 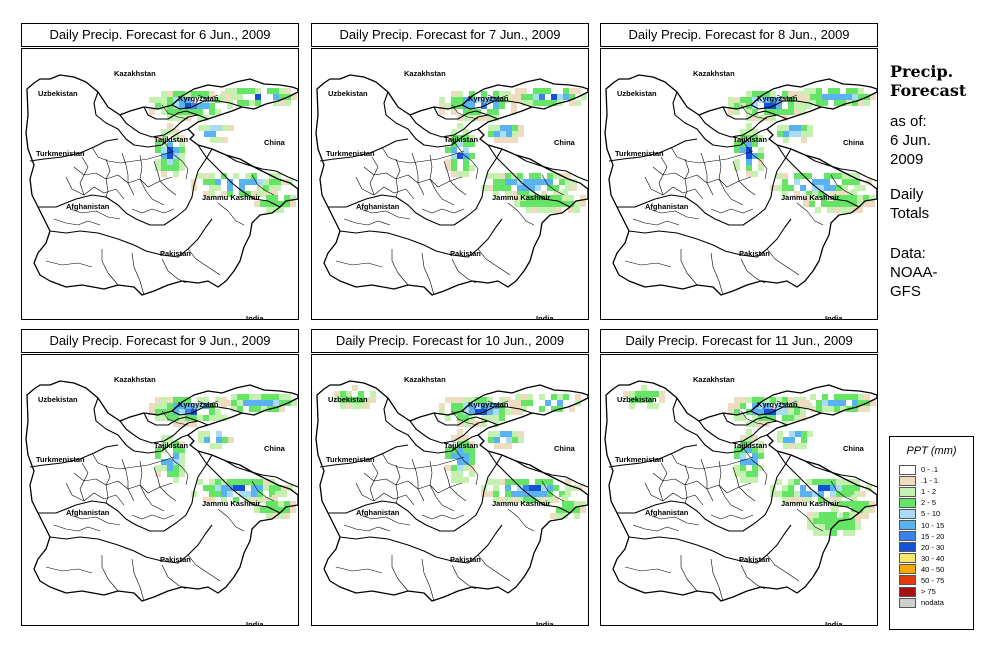 I want to click on country-label: India, so click(x=545, y=622).